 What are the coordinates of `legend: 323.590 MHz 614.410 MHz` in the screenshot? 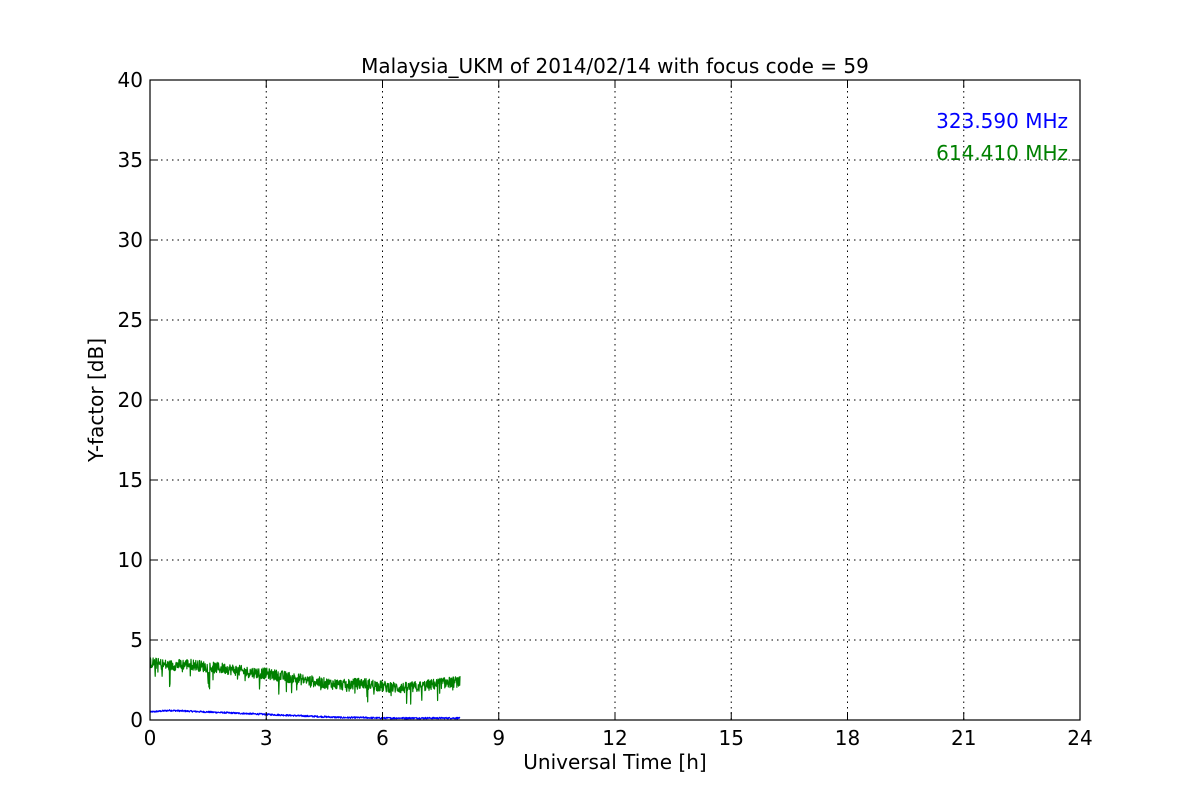 It's located at (1002, 137).